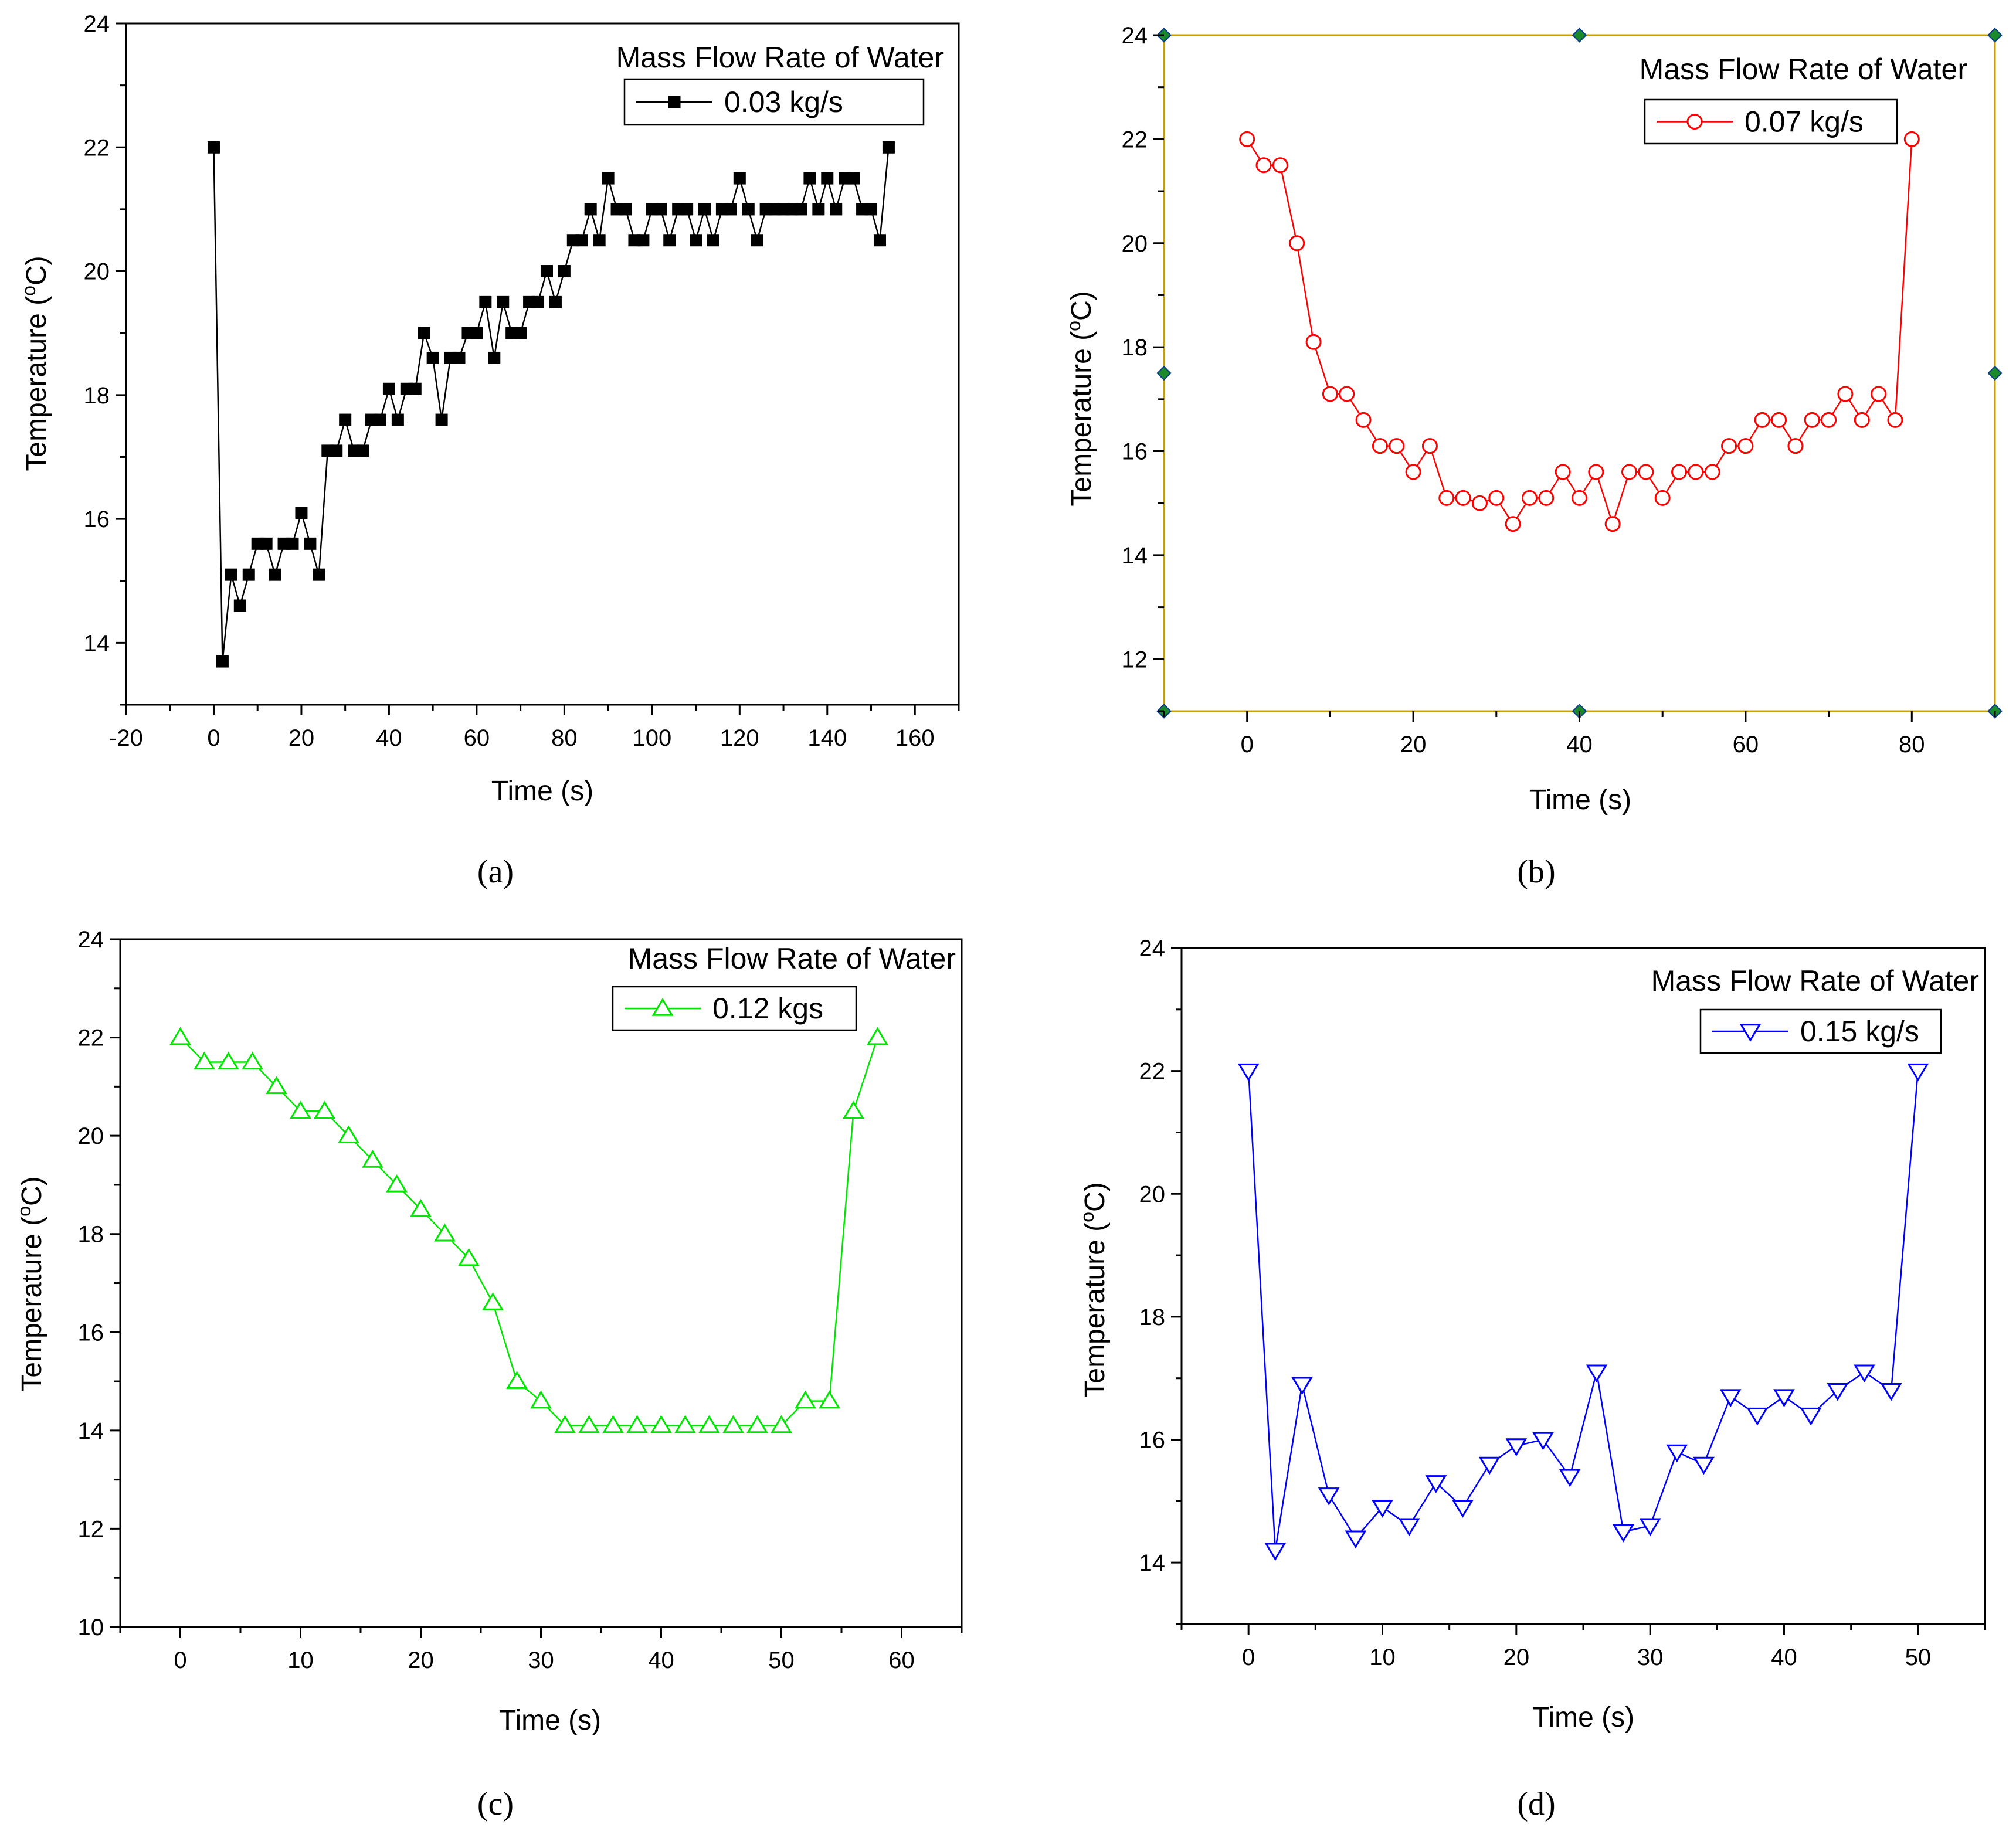 The height and width of the screenshot is (1831, 2016). What do you see at coordinates (550, 1720) in the screenshot?
I see `x-axis-label: Time (s)` at bounding box center [550, 1720].